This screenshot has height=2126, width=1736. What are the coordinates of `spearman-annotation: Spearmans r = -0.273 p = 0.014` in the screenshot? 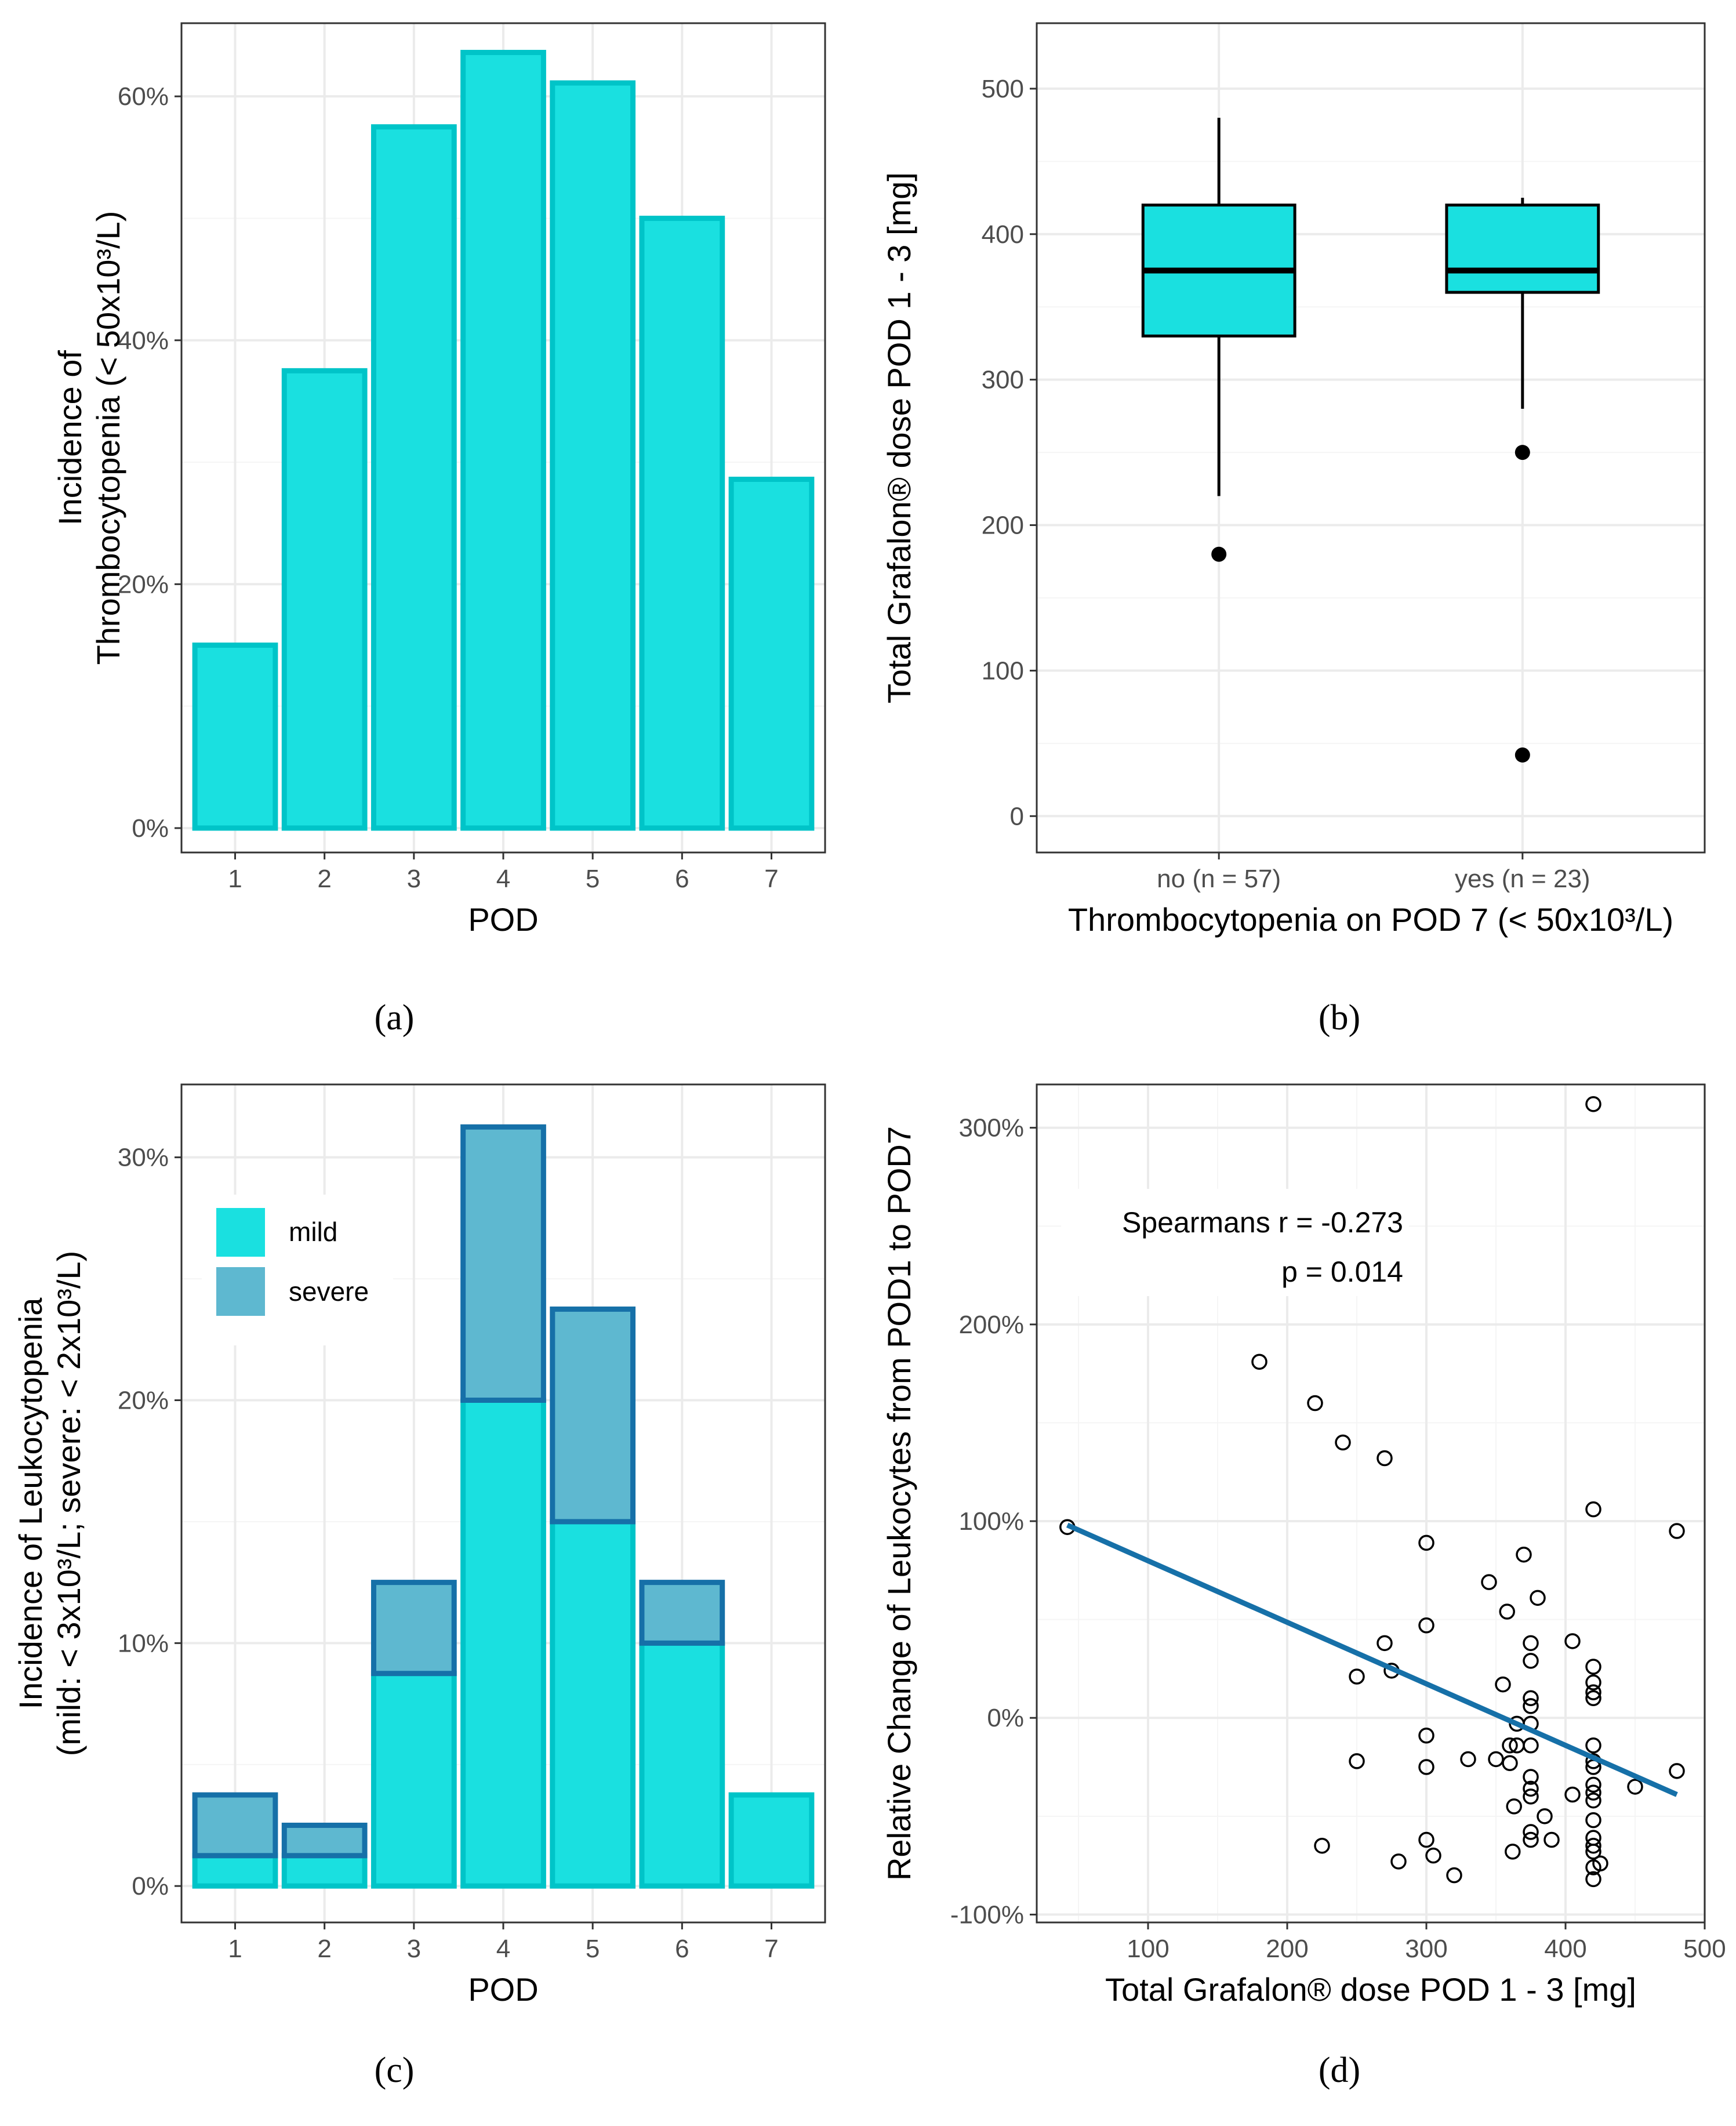 It's located at (1235, 1242).